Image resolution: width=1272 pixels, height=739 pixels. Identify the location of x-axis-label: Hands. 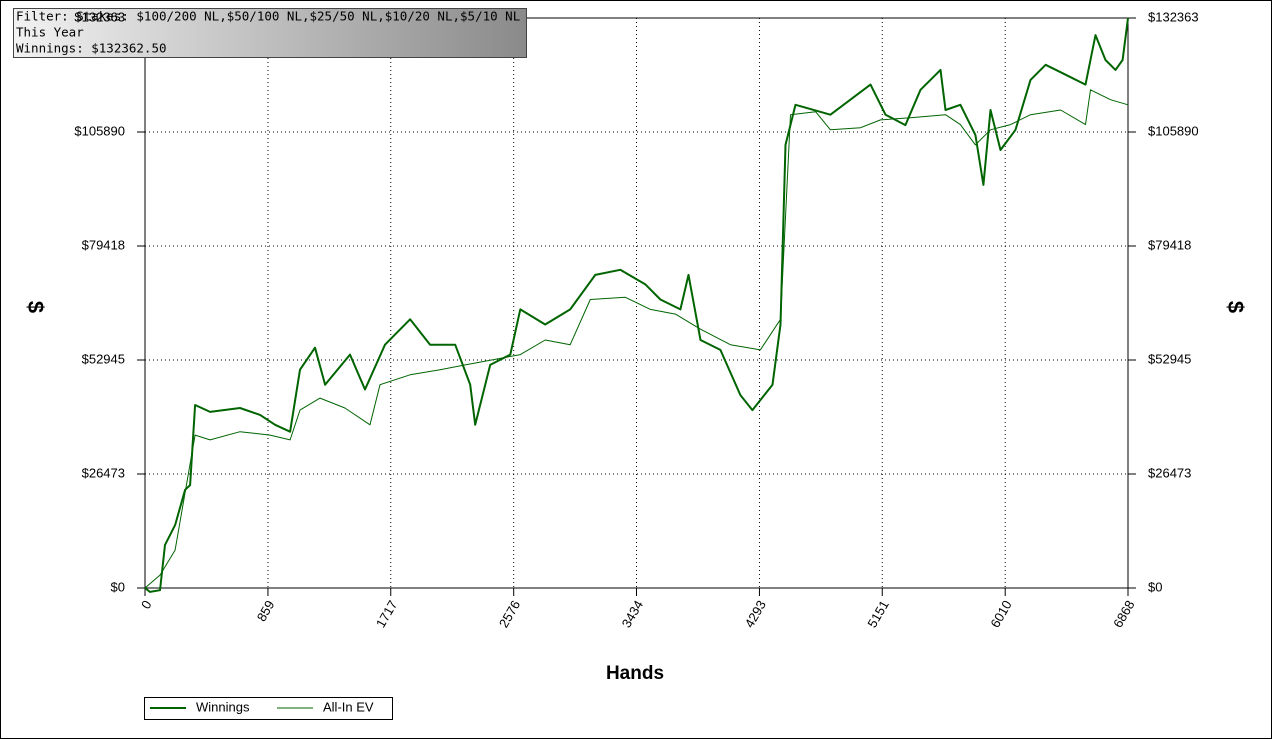
(635, 673).